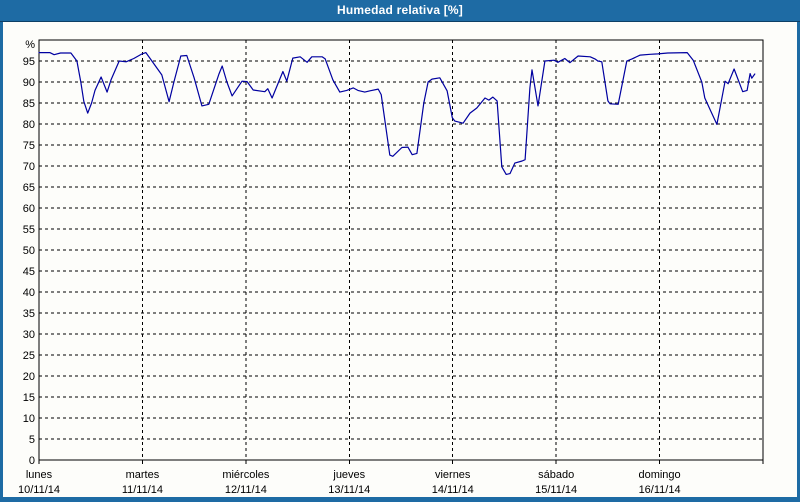 This screenshot has height=502, width=800. What do you see at coordinates (453, 490) in the screenshot?
I see `date-label: 14/11/14` at bounding box center [453, 490].